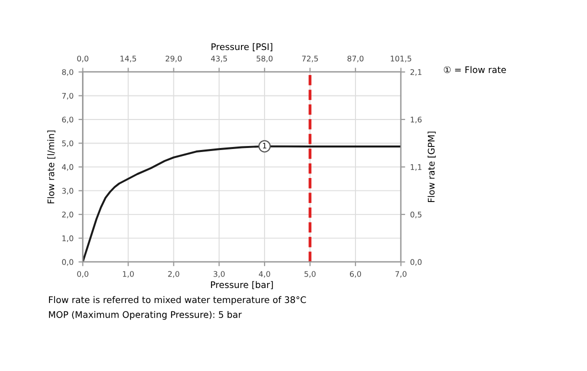 The width and height of the screenshot is (587, 371). Describe the element at coordinates (432, 167) in the screenshot. I see `y2-axis-title: Flow rate [GPM]` at that location.